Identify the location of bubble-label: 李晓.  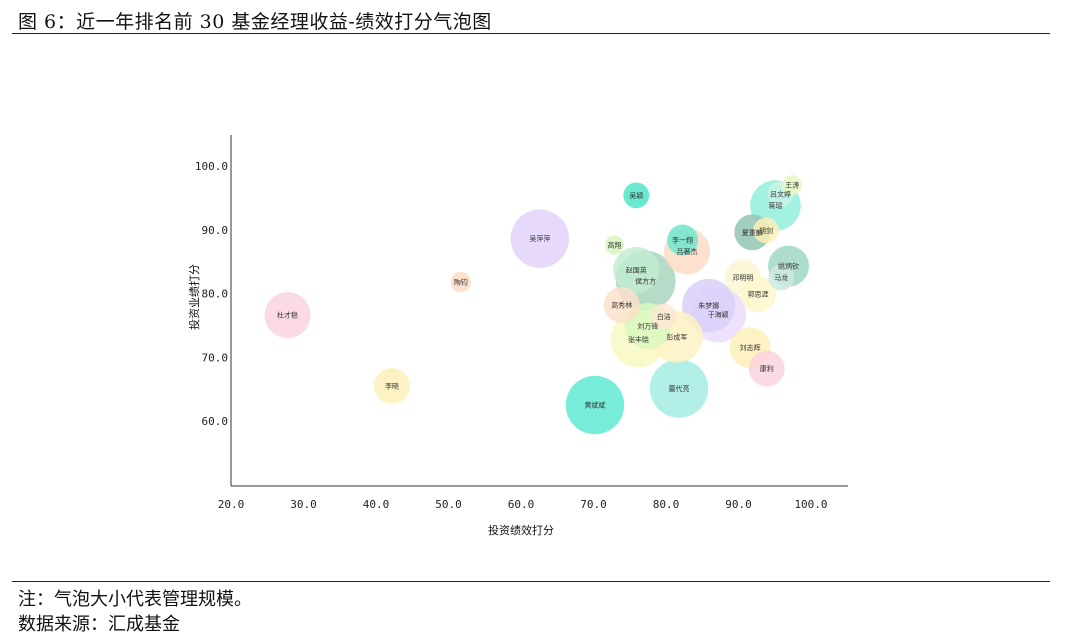
(392, 385).